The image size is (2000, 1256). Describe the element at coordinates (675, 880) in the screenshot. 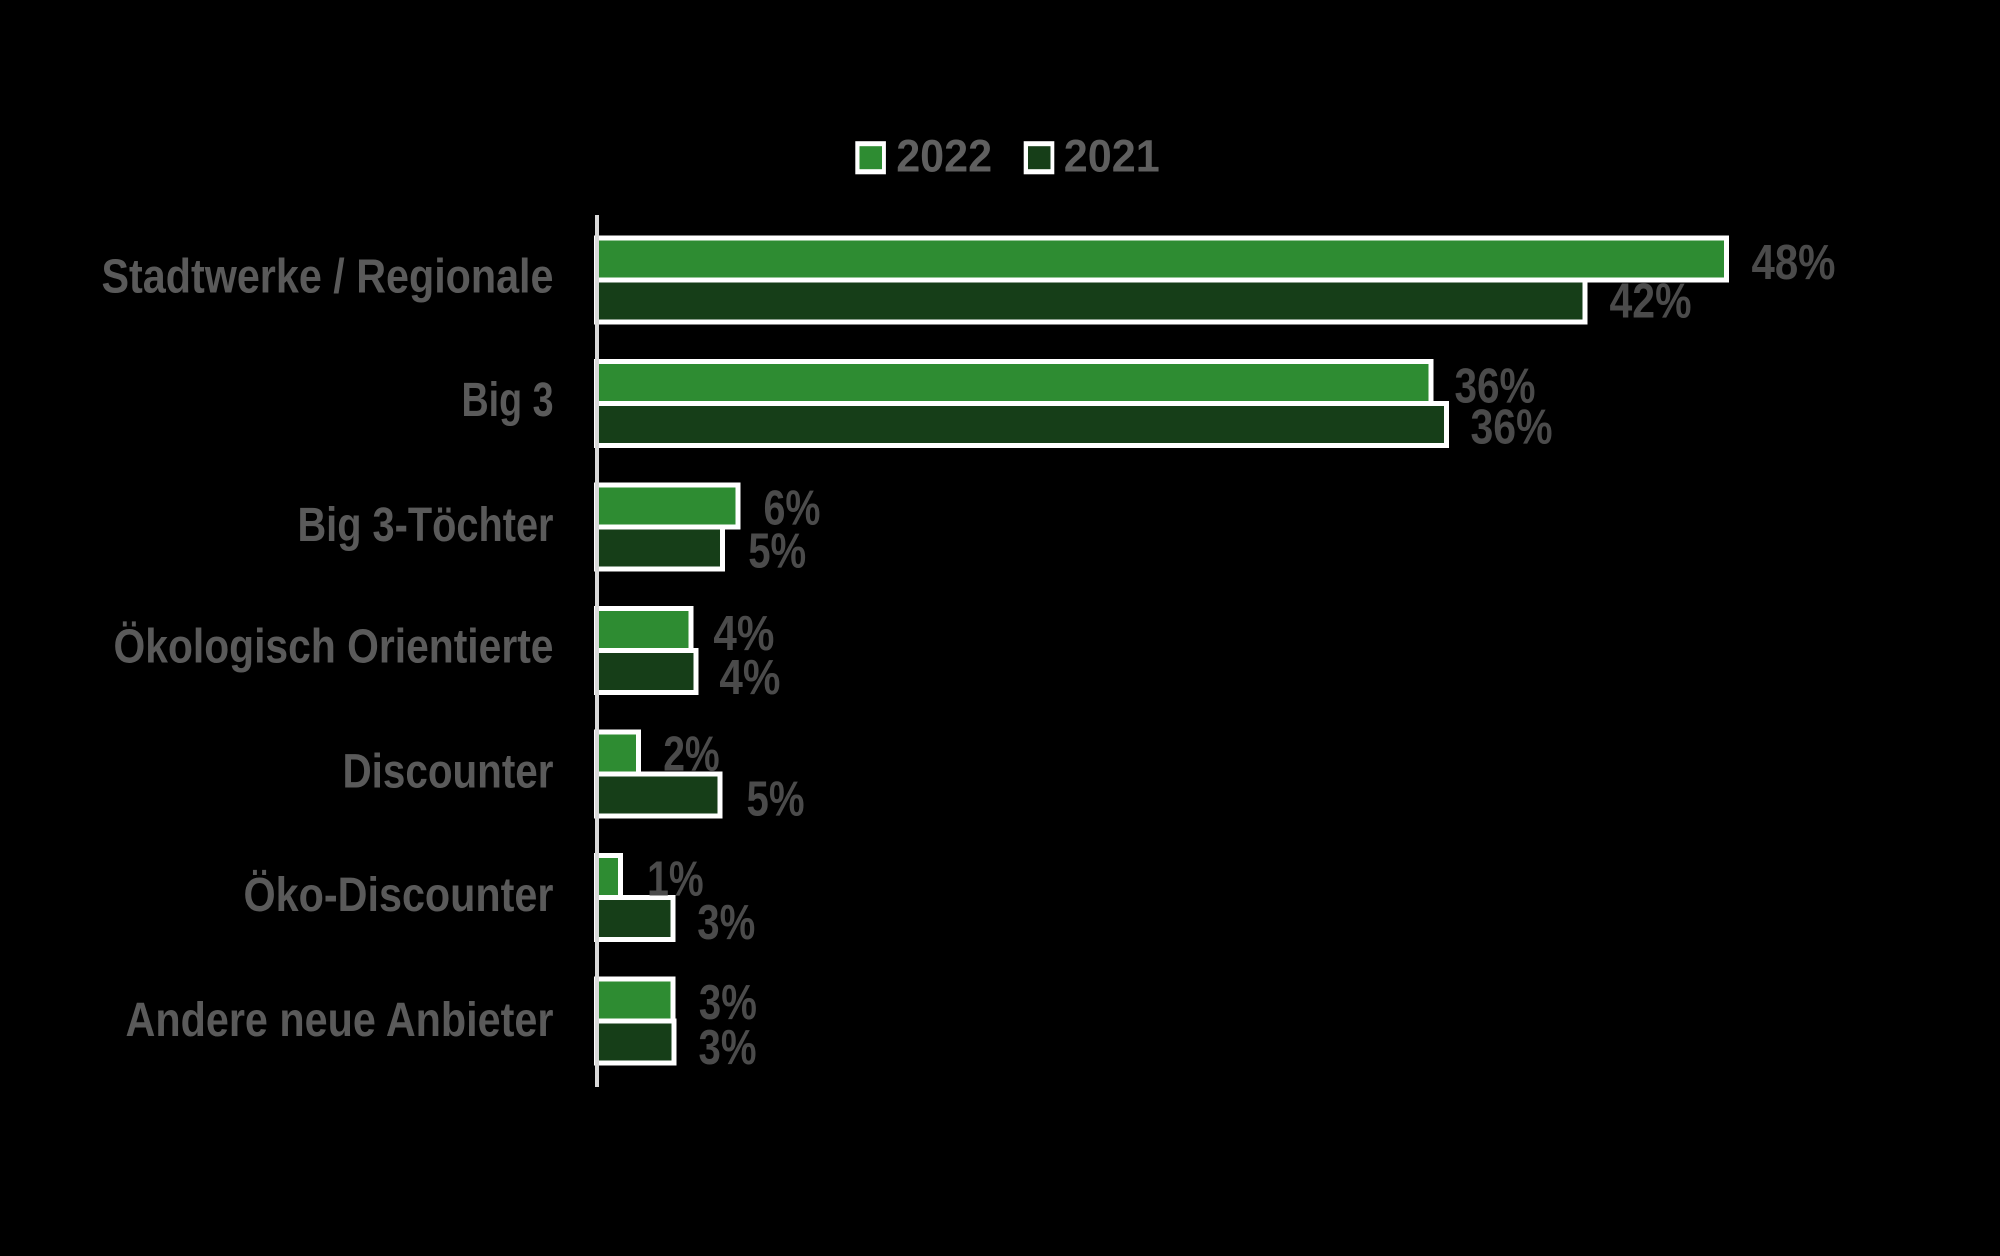

I see `svg-text: 1%` at that location.